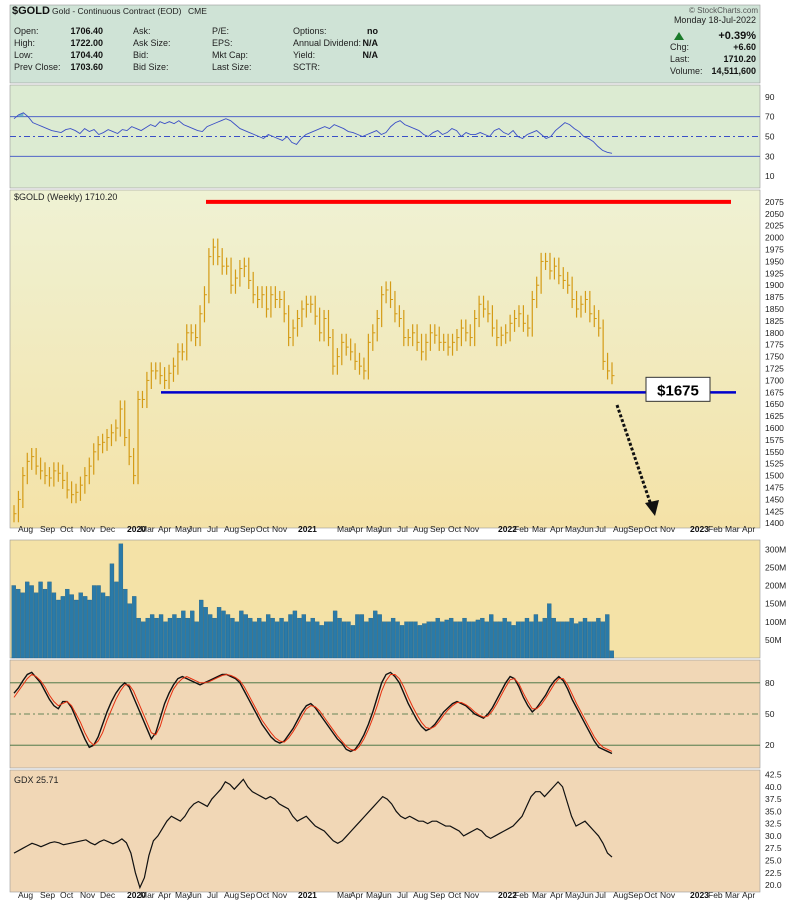  Describe the element at coordinates (507, 529) in the screenshot. I see `x-tick-label: 2022` at that location.